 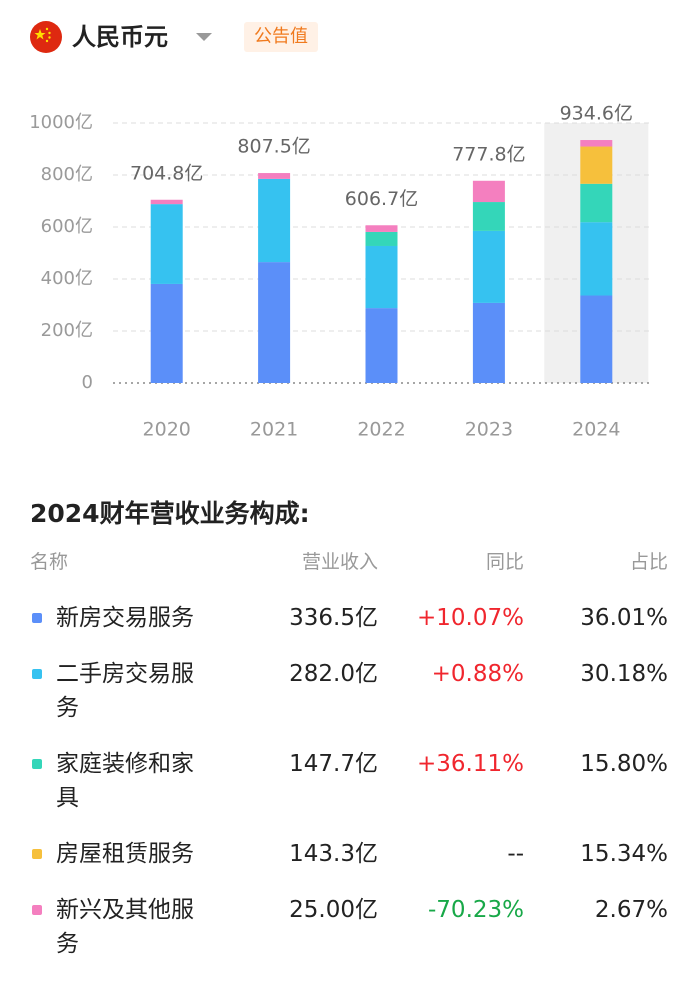 I want to click on name-cell: 新兴及其他服务, so click(x=122, y=927).